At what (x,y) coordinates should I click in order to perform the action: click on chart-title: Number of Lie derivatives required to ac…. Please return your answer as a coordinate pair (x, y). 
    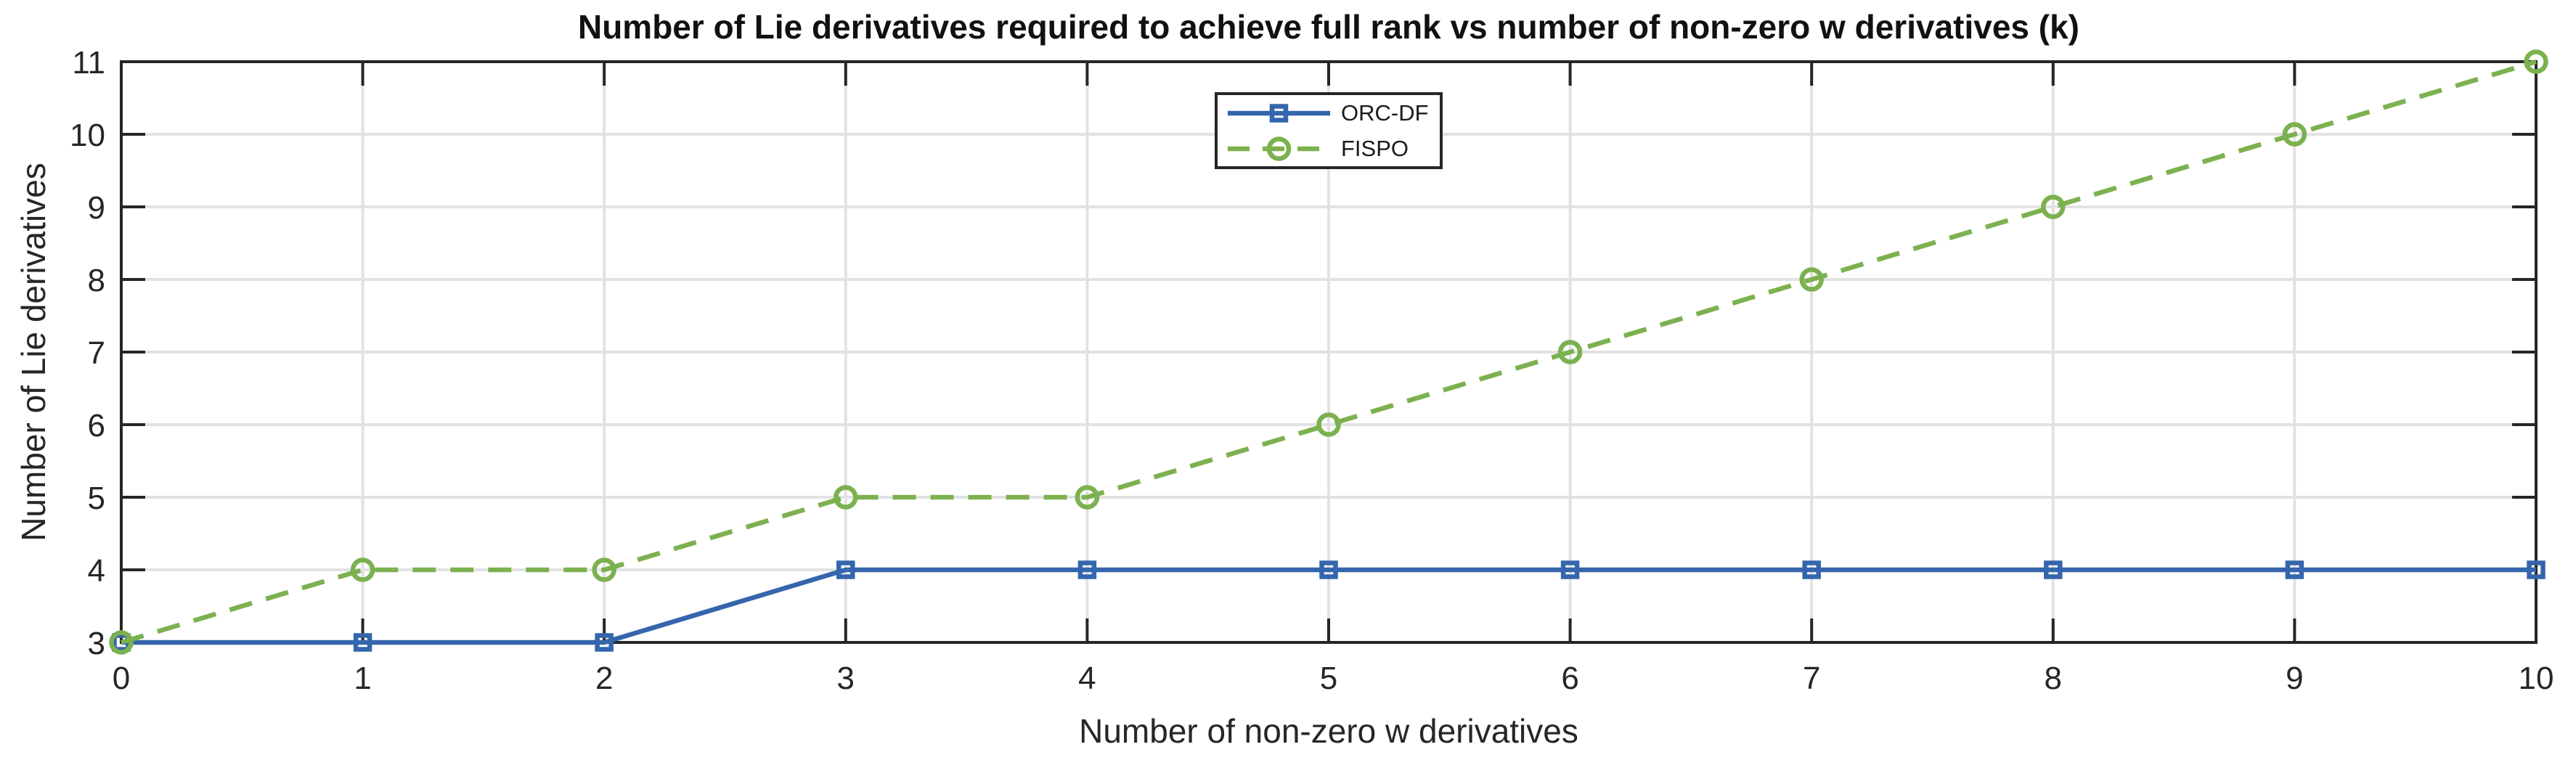
    Looking at the image, I should click on (1328, 27).